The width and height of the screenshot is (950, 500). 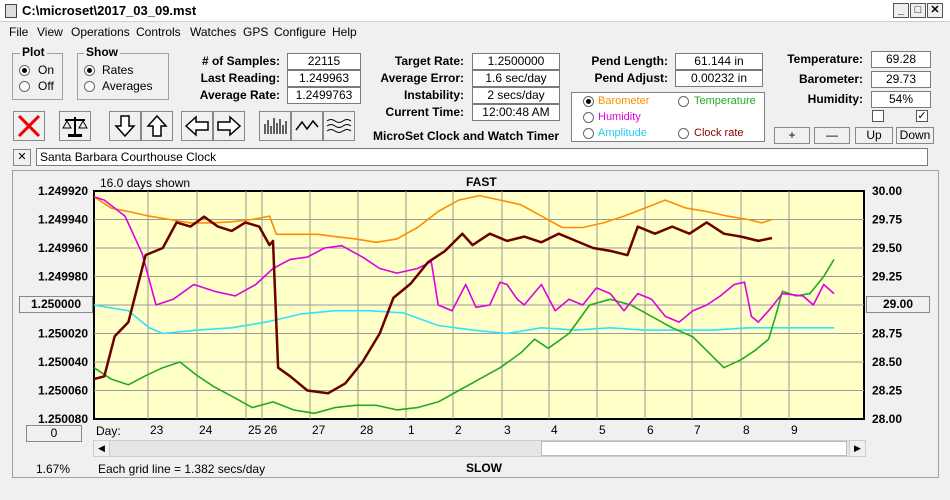 I want to click on offset-box: 0, so click(x=54, y=433).